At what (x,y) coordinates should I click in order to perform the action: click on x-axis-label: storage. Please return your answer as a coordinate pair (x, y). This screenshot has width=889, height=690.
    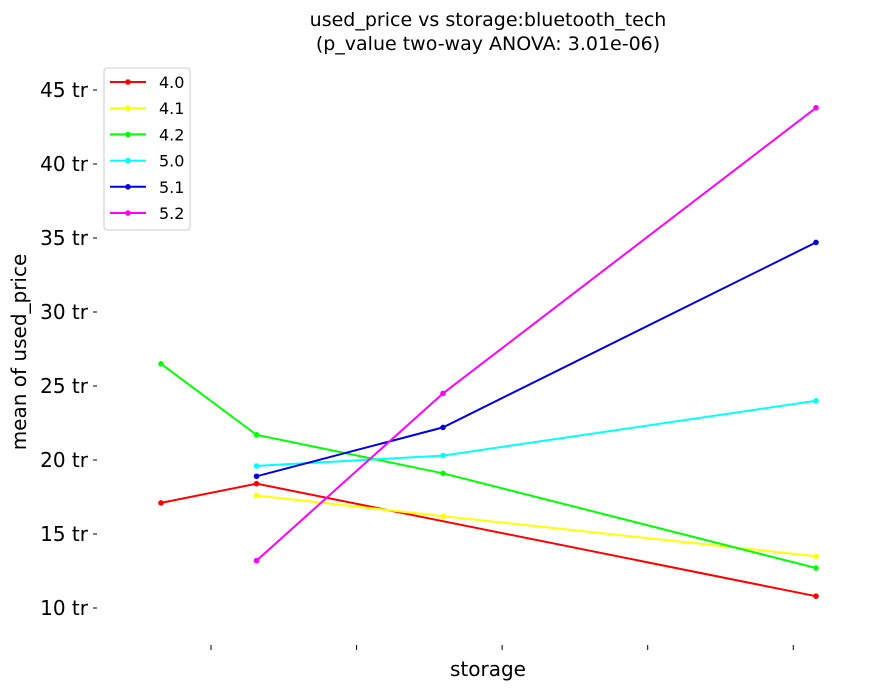
    Looking at the image, I should click on (488, 669).